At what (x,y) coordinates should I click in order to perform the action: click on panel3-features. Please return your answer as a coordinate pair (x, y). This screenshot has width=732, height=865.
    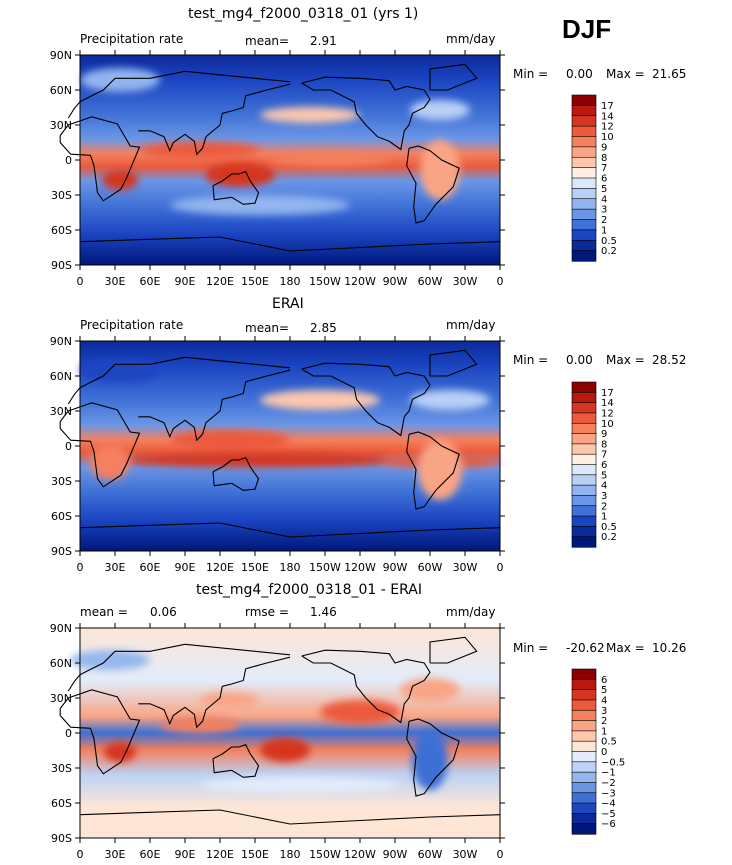
    Looking at the image, I should click on (265, 721).